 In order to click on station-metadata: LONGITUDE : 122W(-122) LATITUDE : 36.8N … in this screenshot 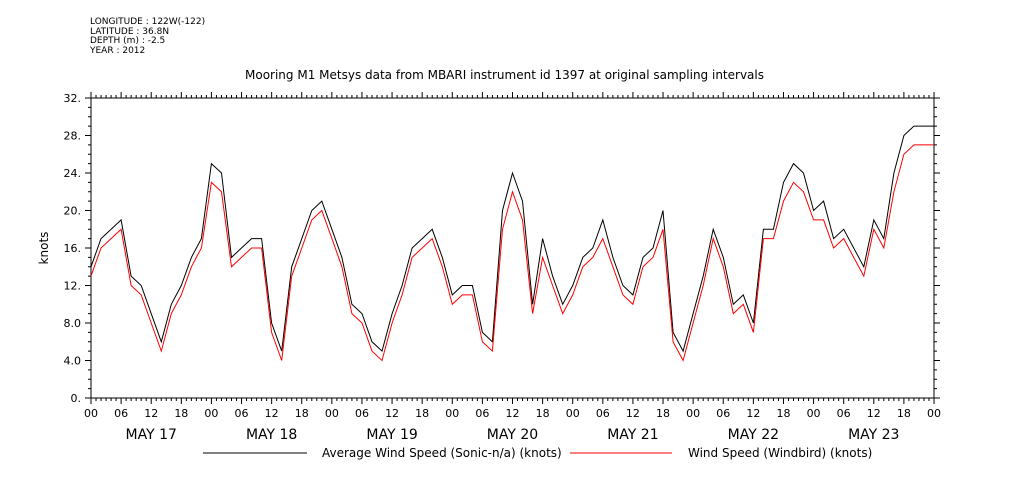, I will do `click(148, 36)`.